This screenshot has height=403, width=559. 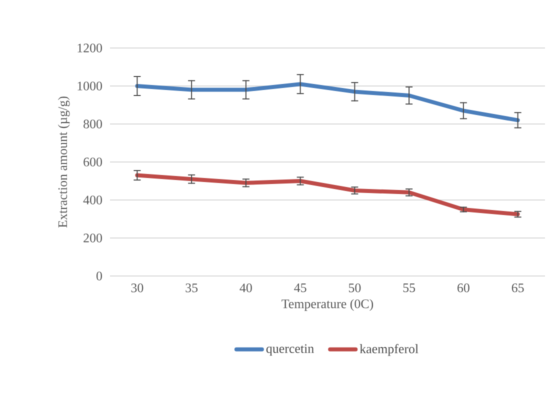 I want to click on y-tick-label: 600, so click(x=93, y=162).